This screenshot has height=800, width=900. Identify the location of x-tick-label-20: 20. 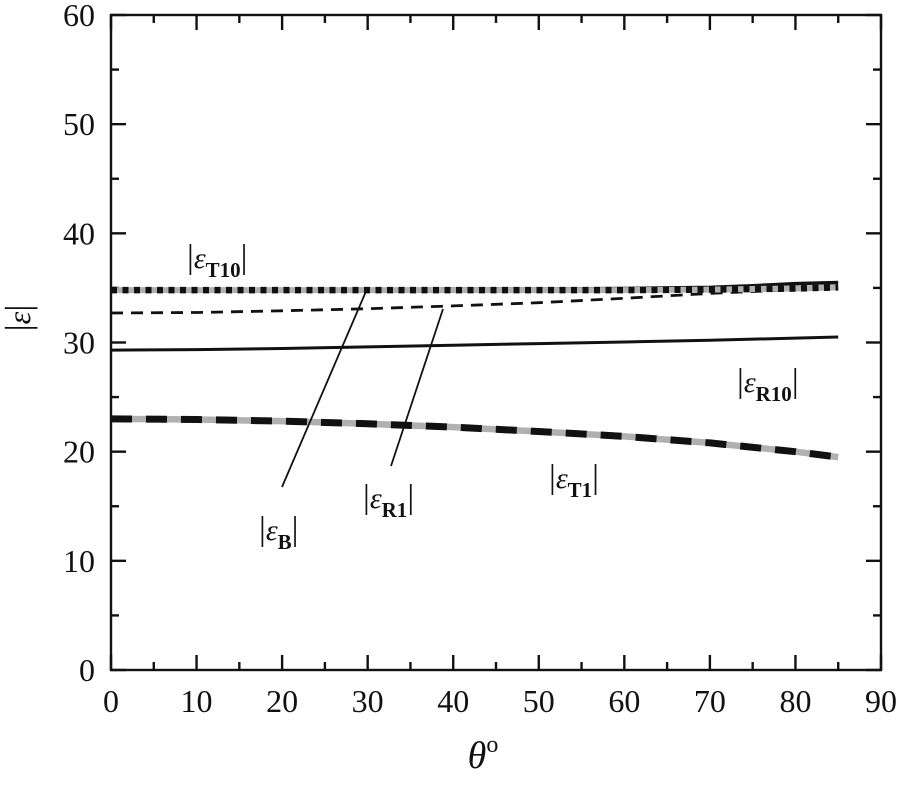
(282, 701).